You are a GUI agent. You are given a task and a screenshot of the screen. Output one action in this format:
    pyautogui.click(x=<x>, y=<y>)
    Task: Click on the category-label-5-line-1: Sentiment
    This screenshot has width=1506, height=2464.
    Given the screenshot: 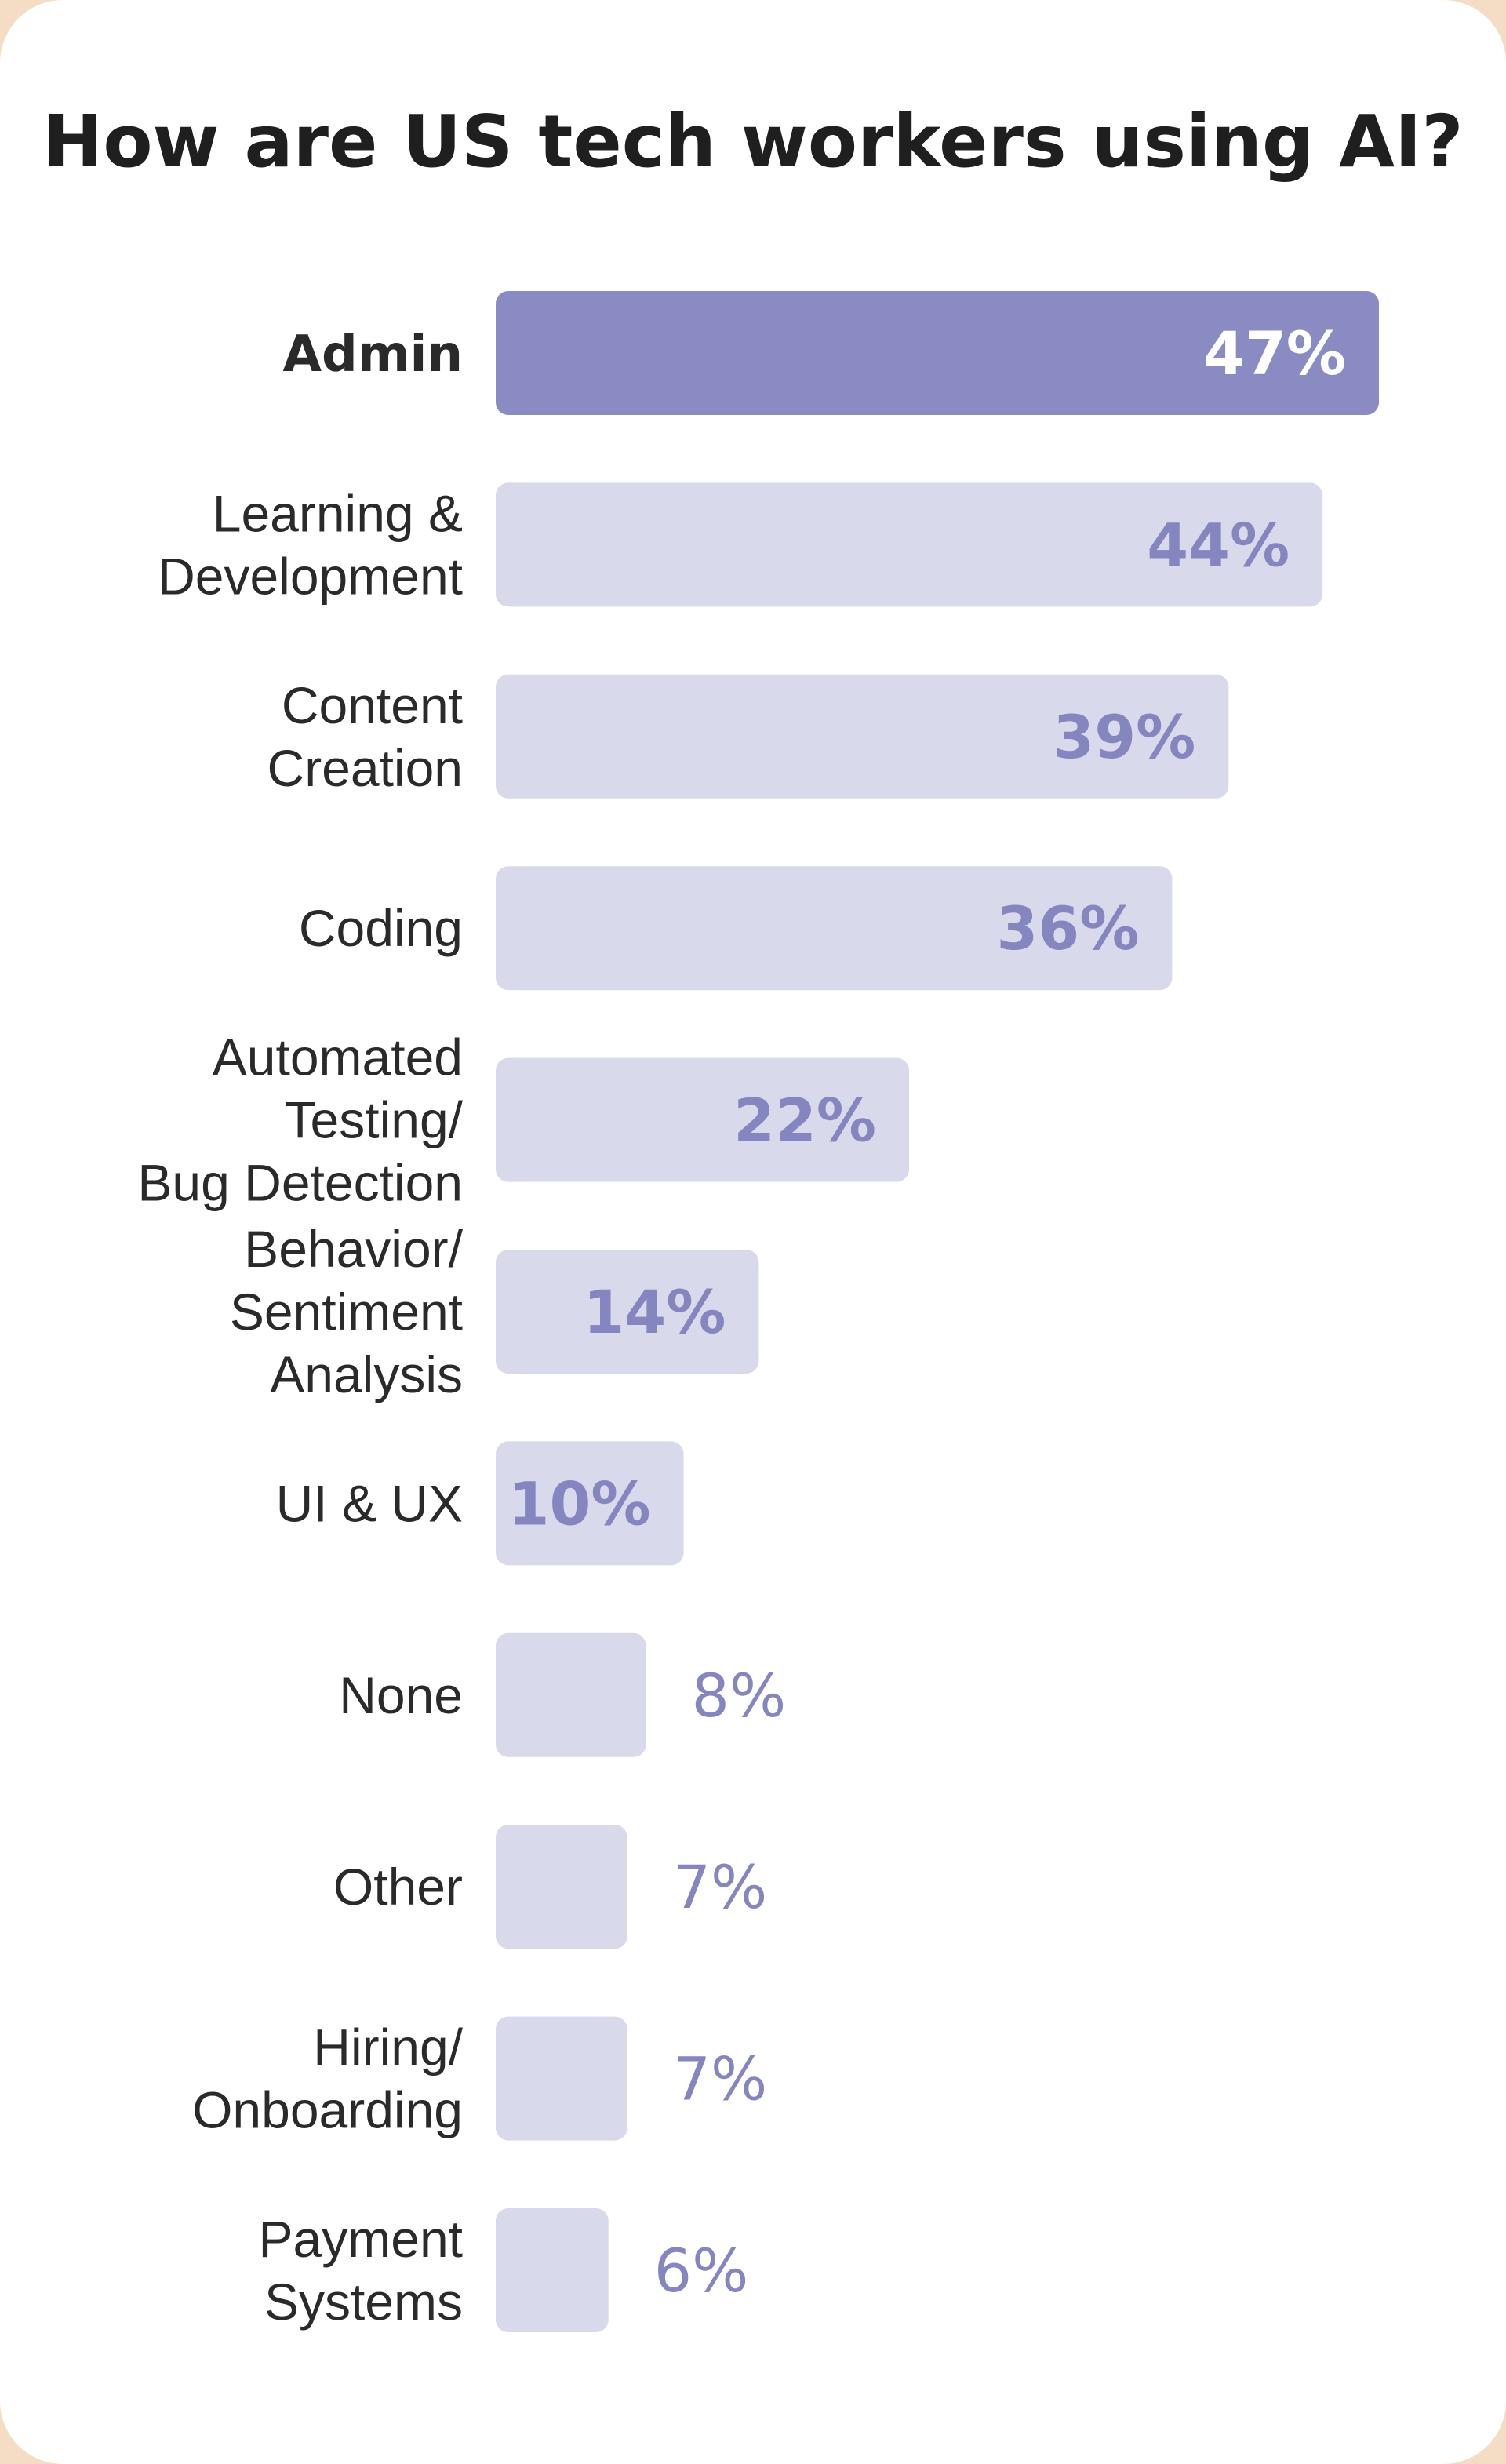 What is the action you would take?
    pyautogui.click(x=346, y=1312)
    